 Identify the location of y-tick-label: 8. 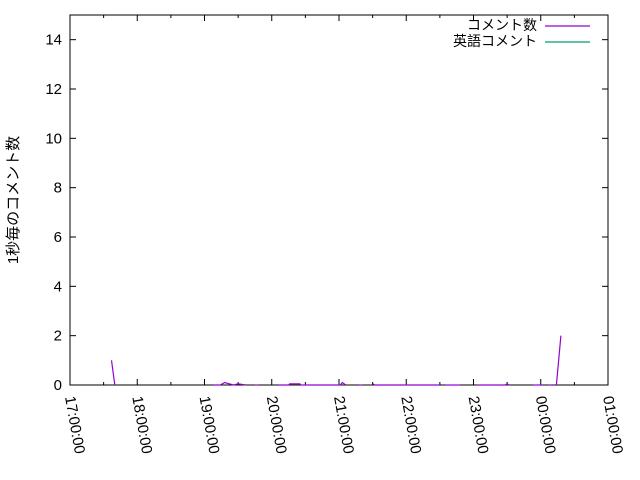
(58, 188).